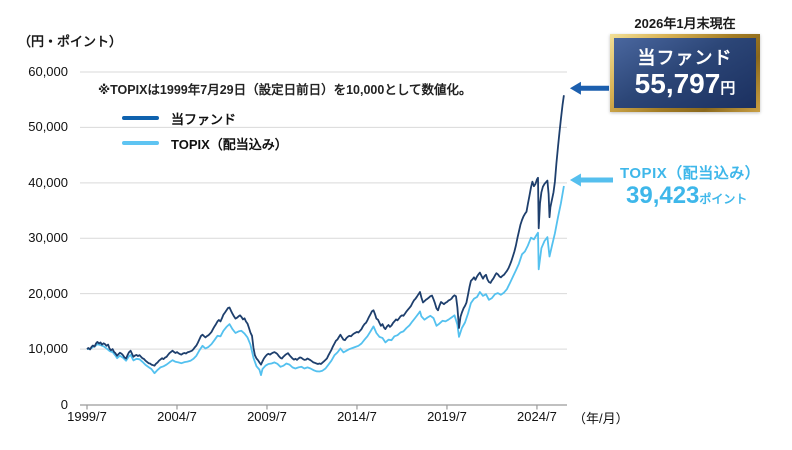 The width and height of the screenshot is (792, 450). Describe the element at coordinates (447, 416) in the screenshot. I see `x-tick-label: 2019/7` at that location.